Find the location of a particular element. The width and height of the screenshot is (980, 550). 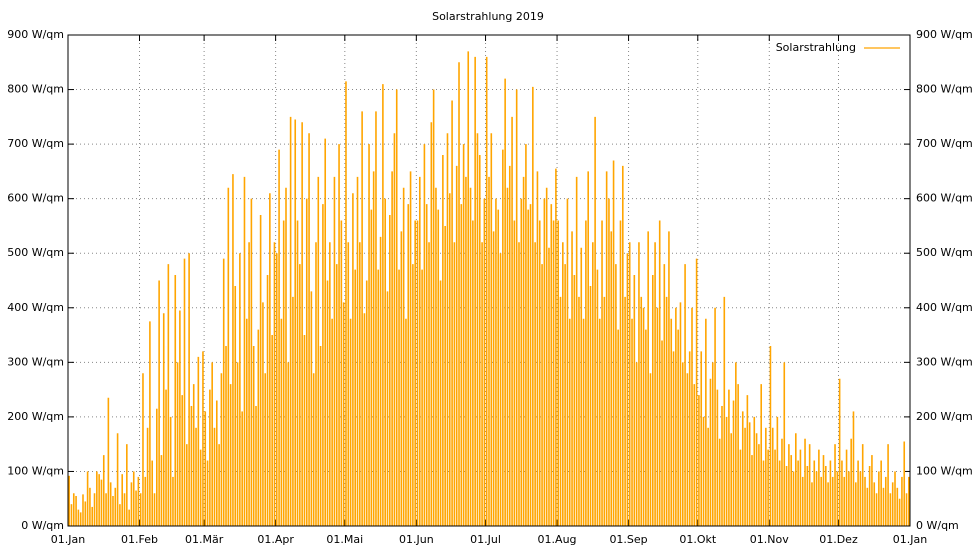

x-tick-label: 01.Nov is located at coordinates (769, 539).